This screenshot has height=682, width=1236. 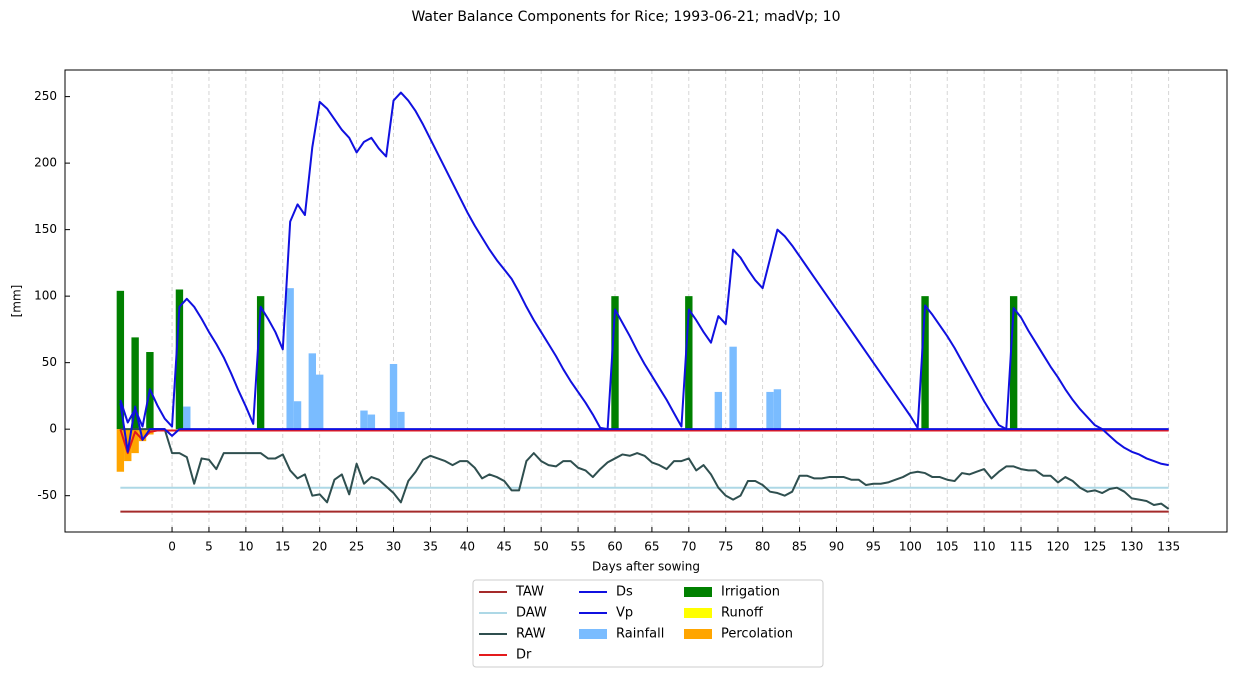 What do you see at coordinates (319, 547) in the screenshot?
I see `x-tick-label: 20` at bounding box center [319, 547].